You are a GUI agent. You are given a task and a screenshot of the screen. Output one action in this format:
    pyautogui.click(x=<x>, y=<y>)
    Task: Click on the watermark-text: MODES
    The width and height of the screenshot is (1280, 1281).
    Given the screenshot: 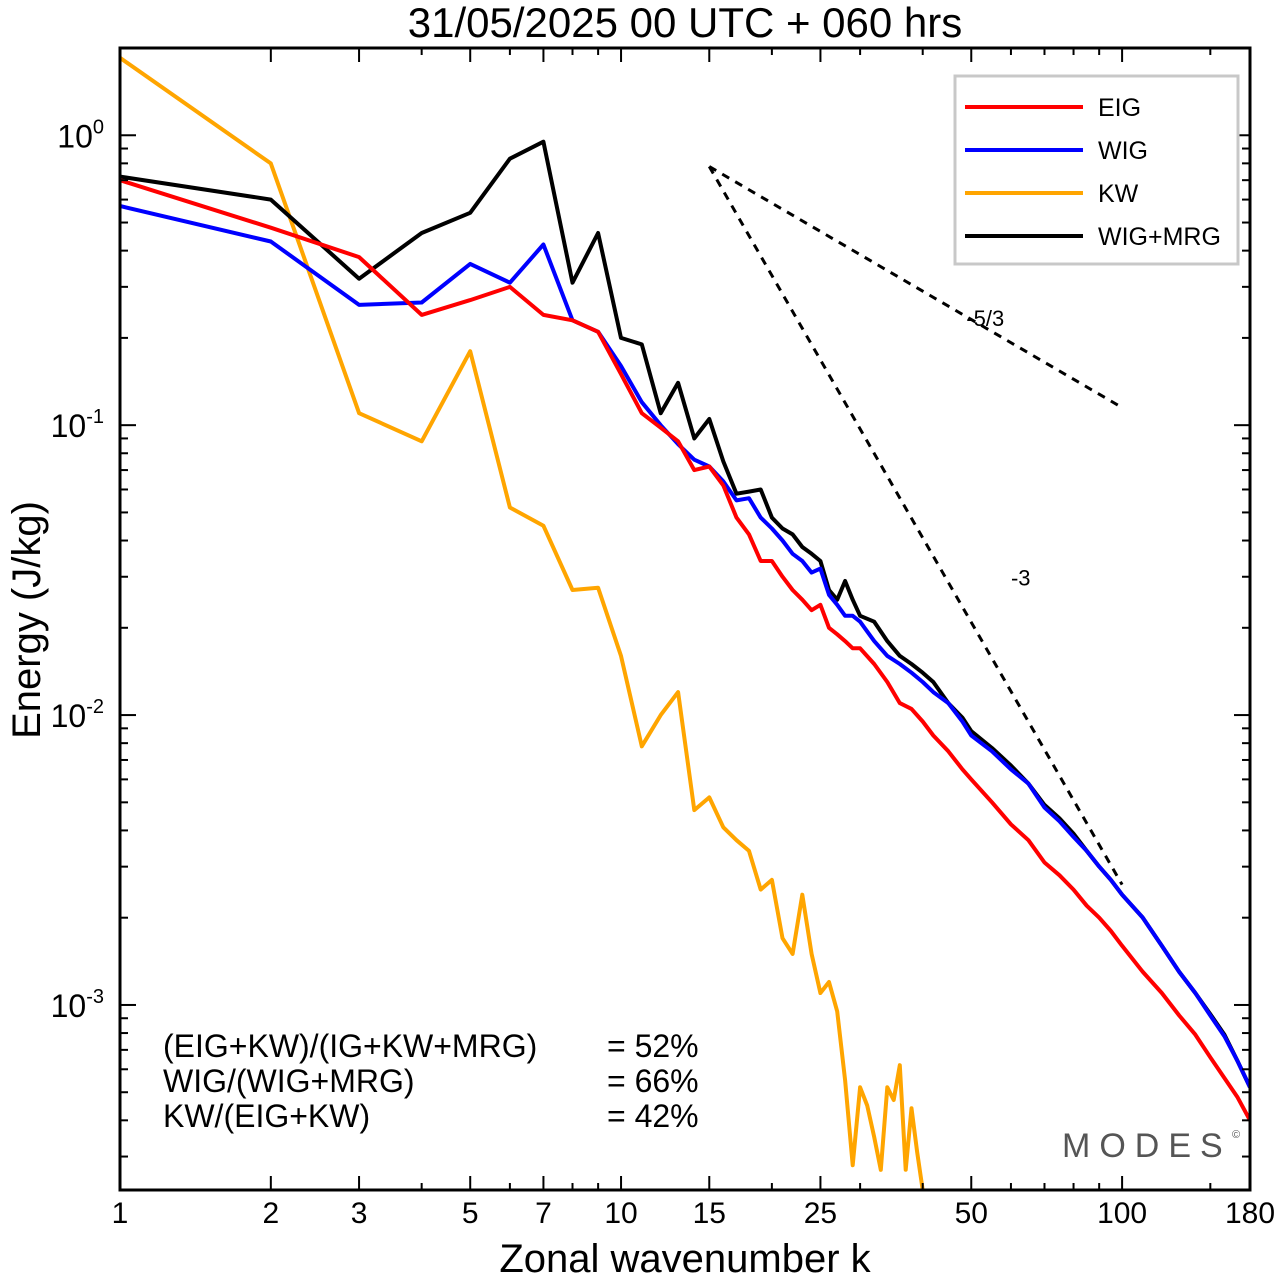 What is the action you would take?
    pyautogui.click(x=1147, y=1146)
    